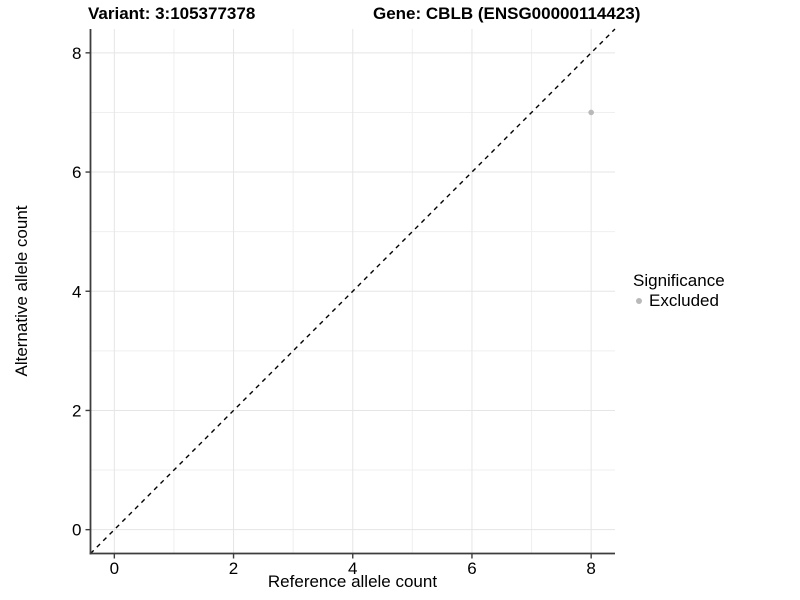 The height and width of the screenshot is (600, 800). What do you see at coordinates (76, 530) in the screenshot?
I see `y-tick-label: 0` at bounding box center [76, 530].